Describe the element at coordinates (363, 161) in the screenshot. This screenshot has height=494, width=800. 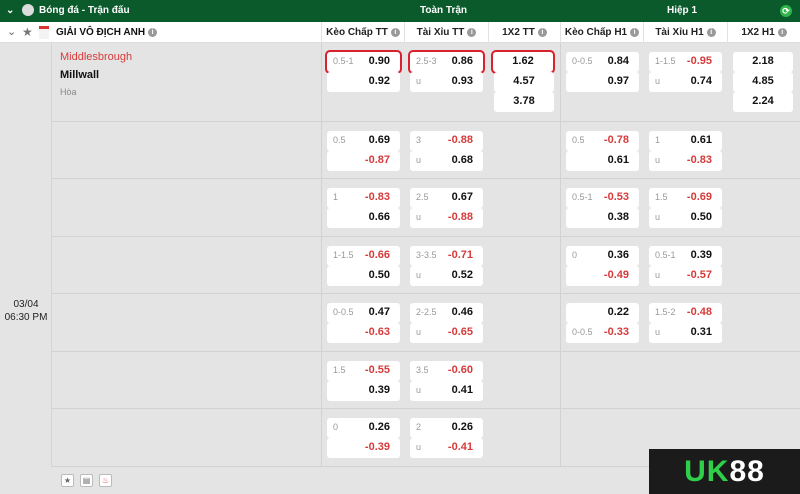
I see `odds-cell: -0.87` at that location.